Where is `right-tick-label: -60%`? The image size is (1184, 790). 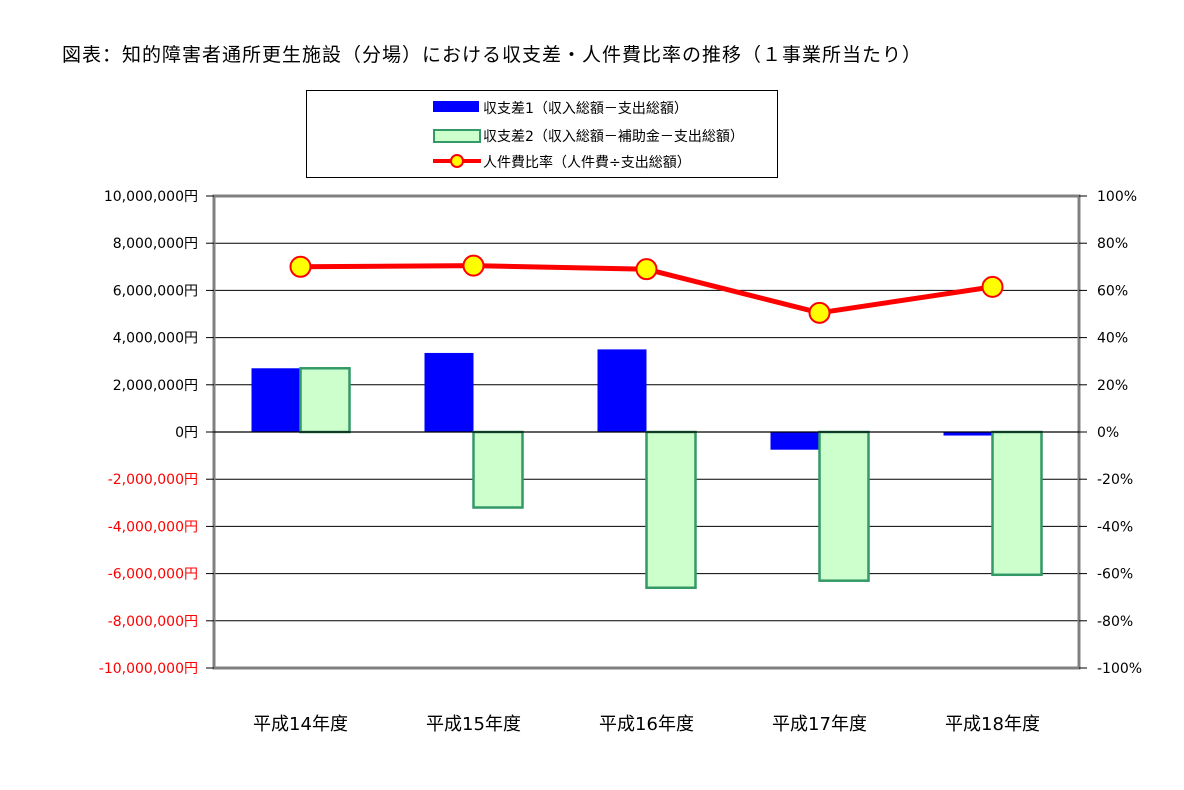
right-tick-label: -60% is located at coordinates (1115, 575).